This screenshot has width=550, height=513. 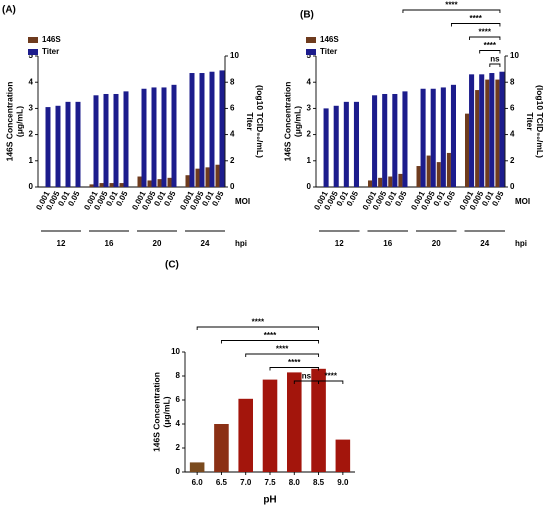 I want to click on y2-tick-label: 6, so click(x=512, y=108).